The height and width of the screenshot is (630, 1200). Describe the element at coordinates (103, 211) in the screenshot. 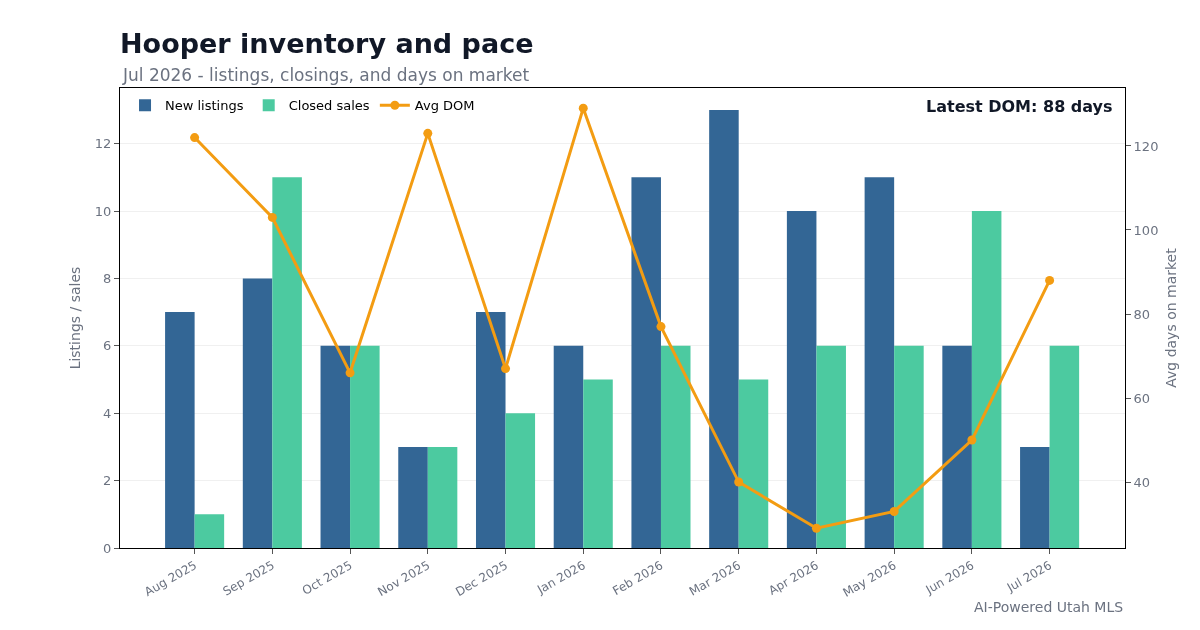

I see `y-tick-label: 10` at that location.